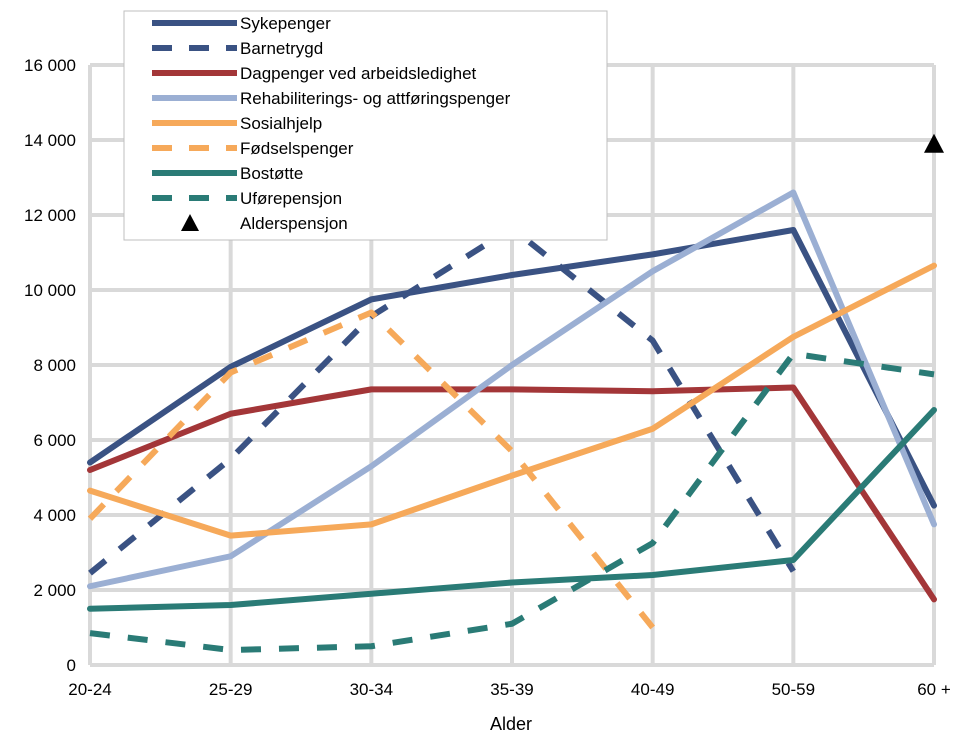 This screenshot has width=955, height=738. I want to click on x-tick-label: 20-24, so click(89, 689).